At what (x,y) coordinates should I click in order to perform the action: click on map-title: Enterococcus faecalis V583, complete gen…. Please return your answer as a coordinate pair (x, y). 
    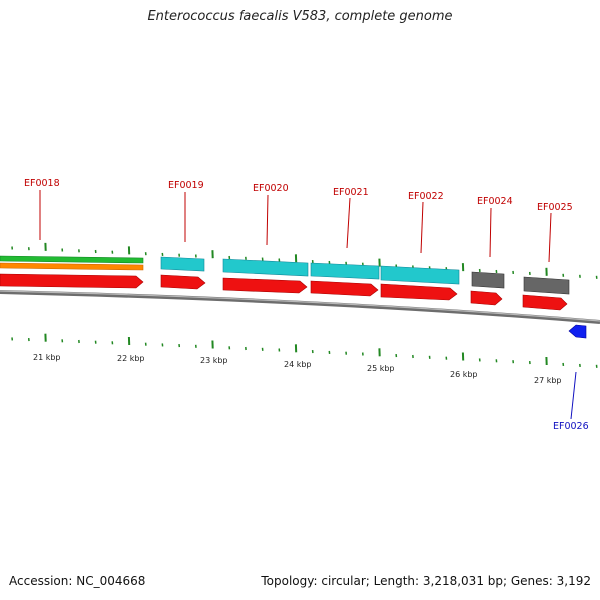
    Looking at the image, I should click on (300, 16).